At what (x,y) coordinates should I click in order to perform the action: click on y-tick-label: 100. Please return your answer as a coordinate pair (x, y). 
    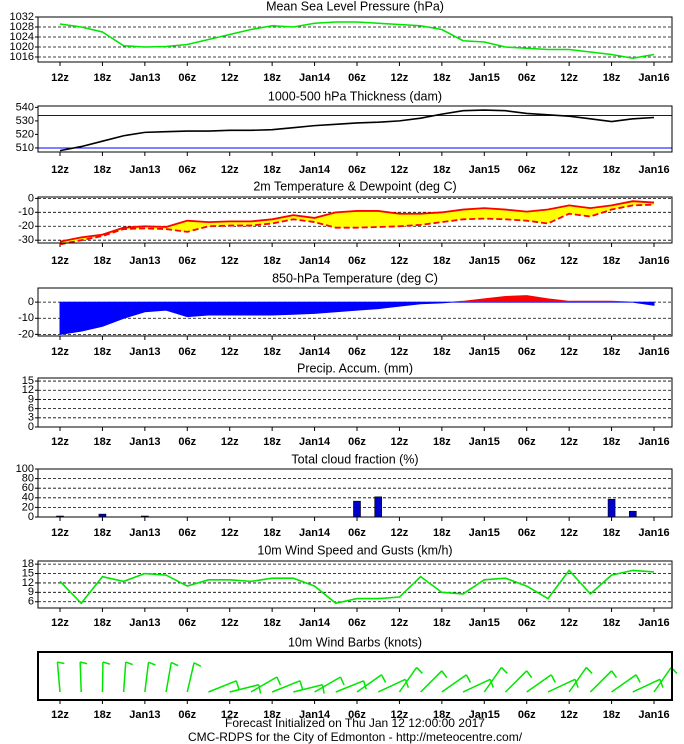
    Looking at the image, I should click on (25, 469).